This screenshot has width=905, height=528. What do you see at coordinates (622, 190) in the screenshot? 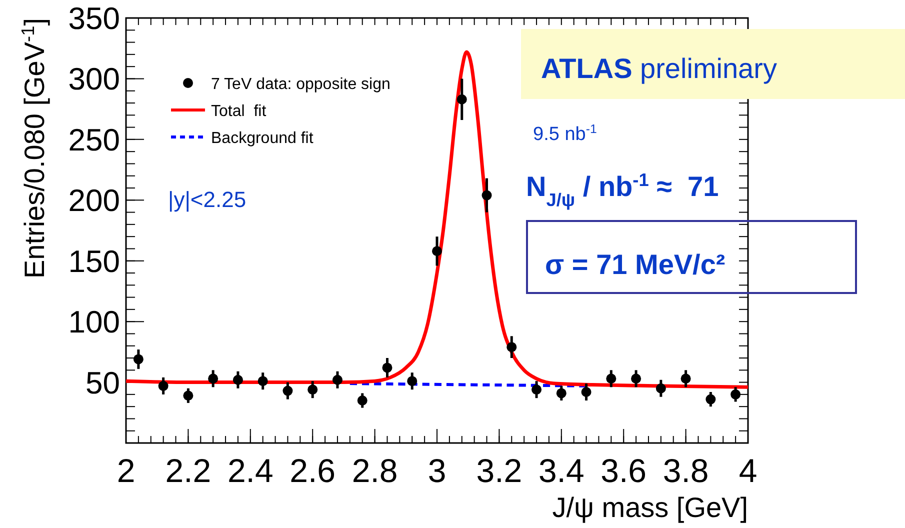
I see `annotation: N$_{J/ψ}$ / nb$^{-1}$ ≈ 71` at bounding box center [622, 190].